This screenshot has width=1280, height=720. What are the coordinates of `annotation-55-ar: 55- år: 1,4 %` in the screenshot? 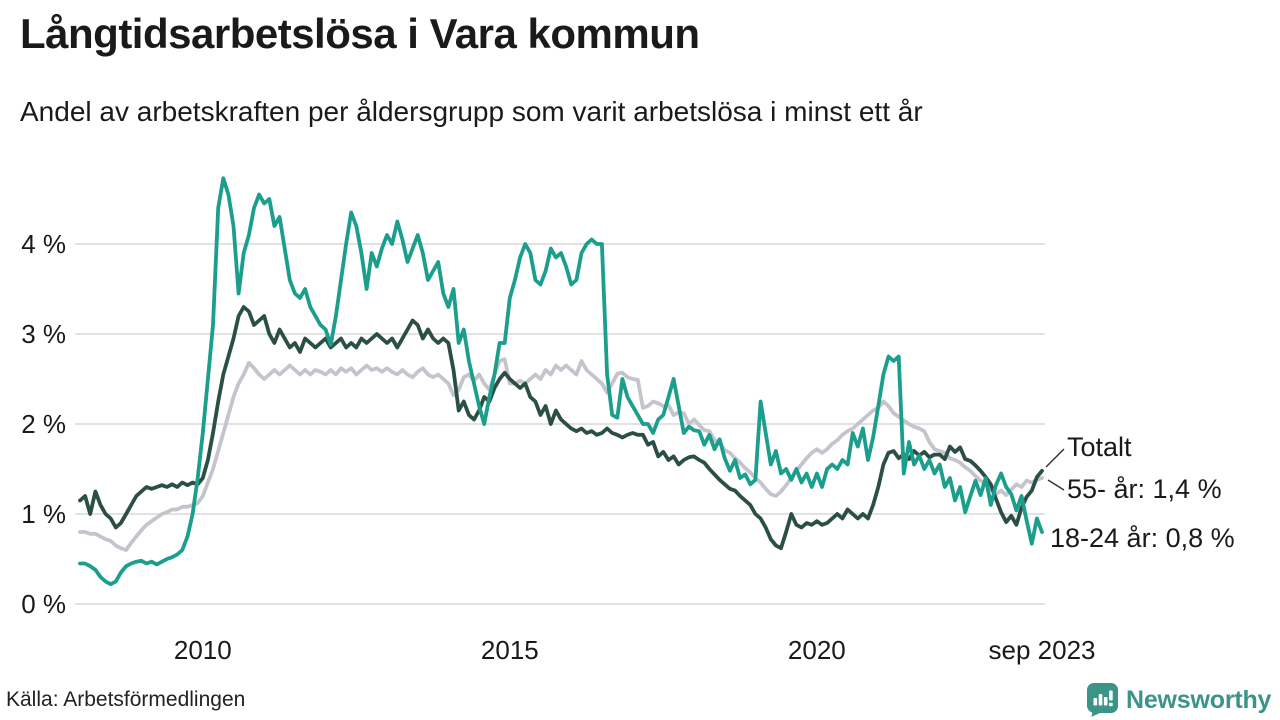 It's located at (1144, 489).